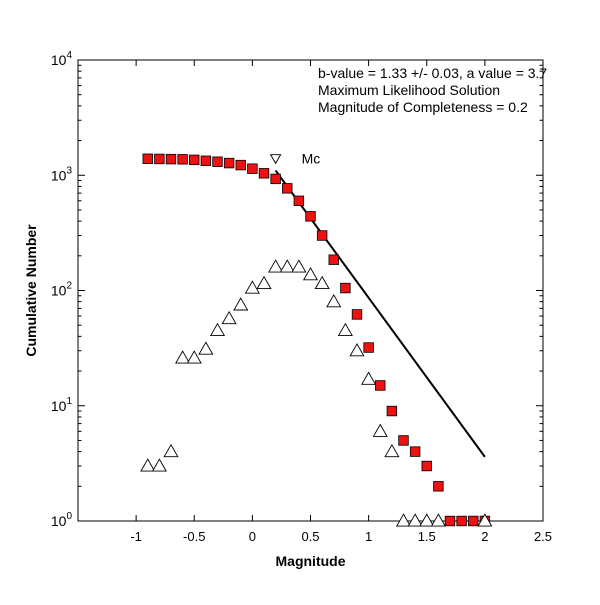 This screenshot has height=605, width=600. What do you see at coordinates (368, 536) in the screenshot?
I see `x-tick-label: 1` at bounding box center [368, 536].